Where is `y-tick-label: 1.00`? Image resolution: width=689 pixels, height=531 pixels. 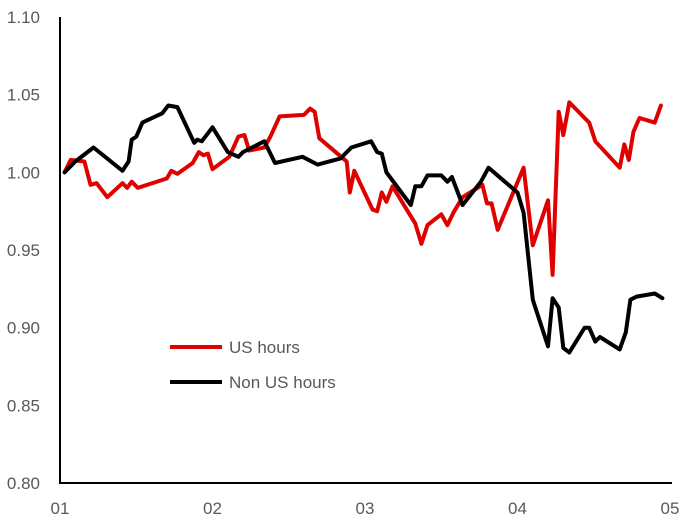 y-tick-label: 1.00 is located at coordinates (23, 172).